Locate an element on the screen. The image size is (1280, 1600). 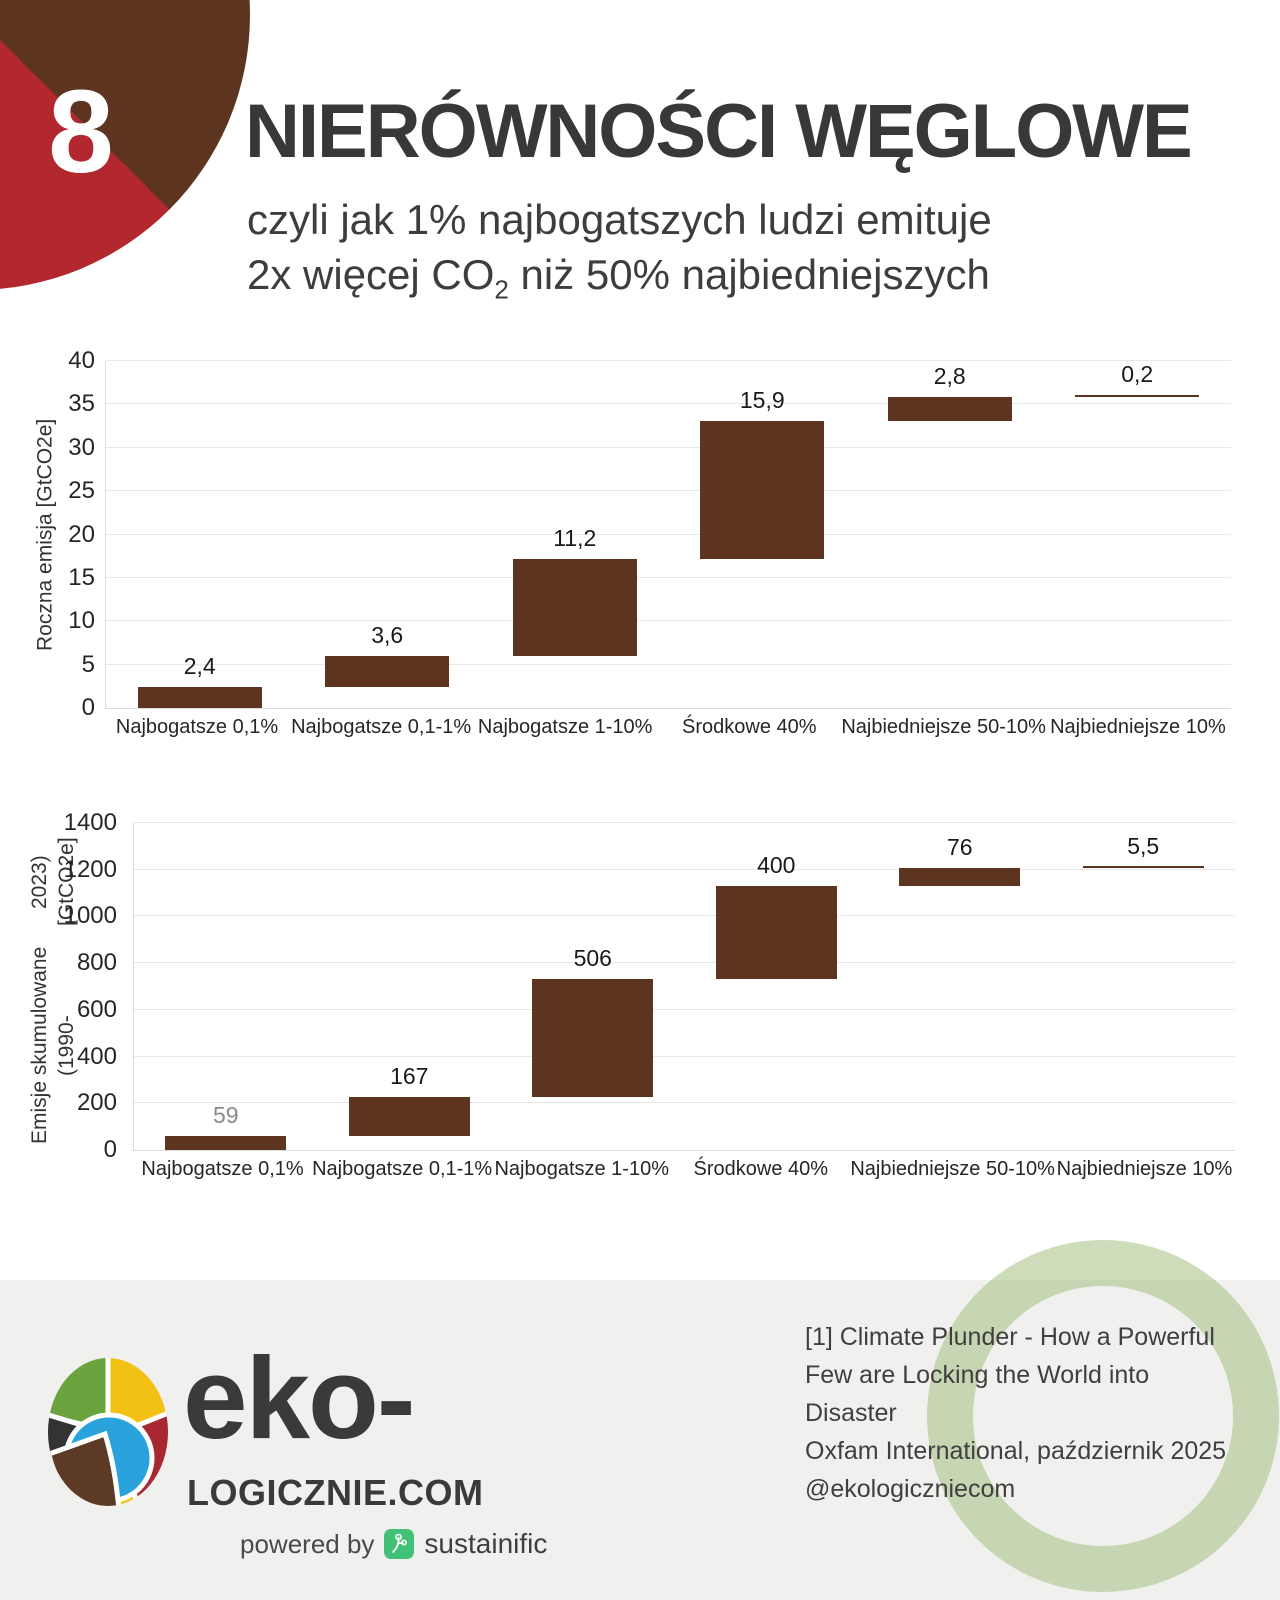
bar-value-label: 167 is located at coordinates (409, 1076).